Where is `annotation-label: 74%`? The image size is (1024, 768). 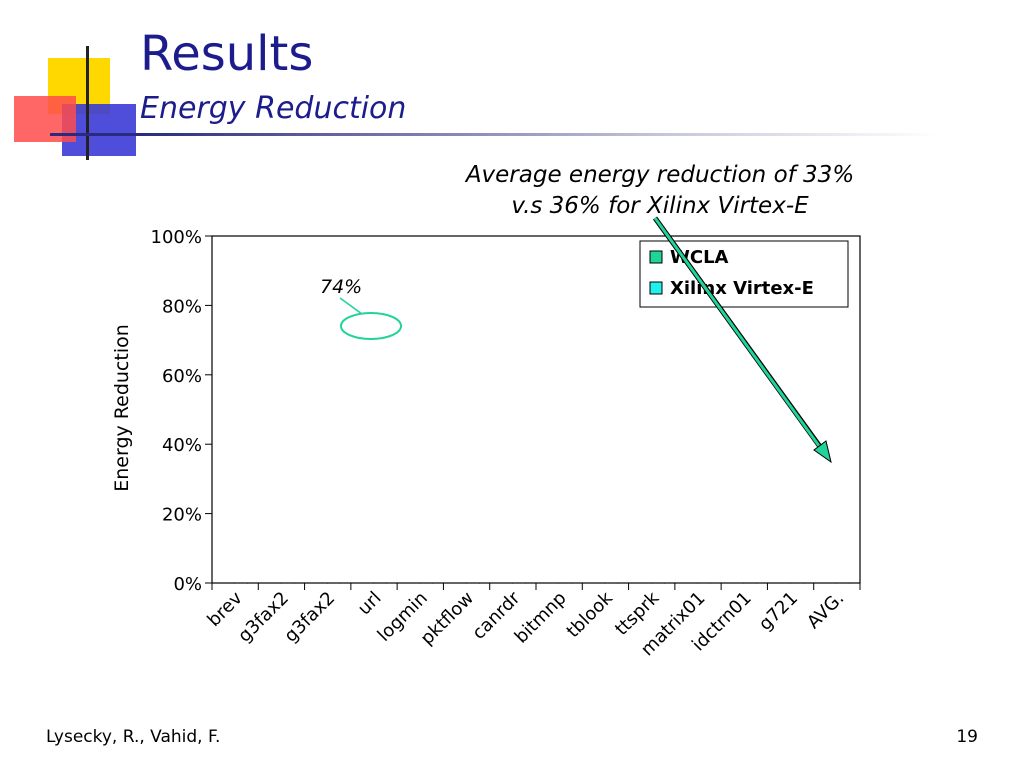
annotation-label: 74% is located at coordinates (341, 287).